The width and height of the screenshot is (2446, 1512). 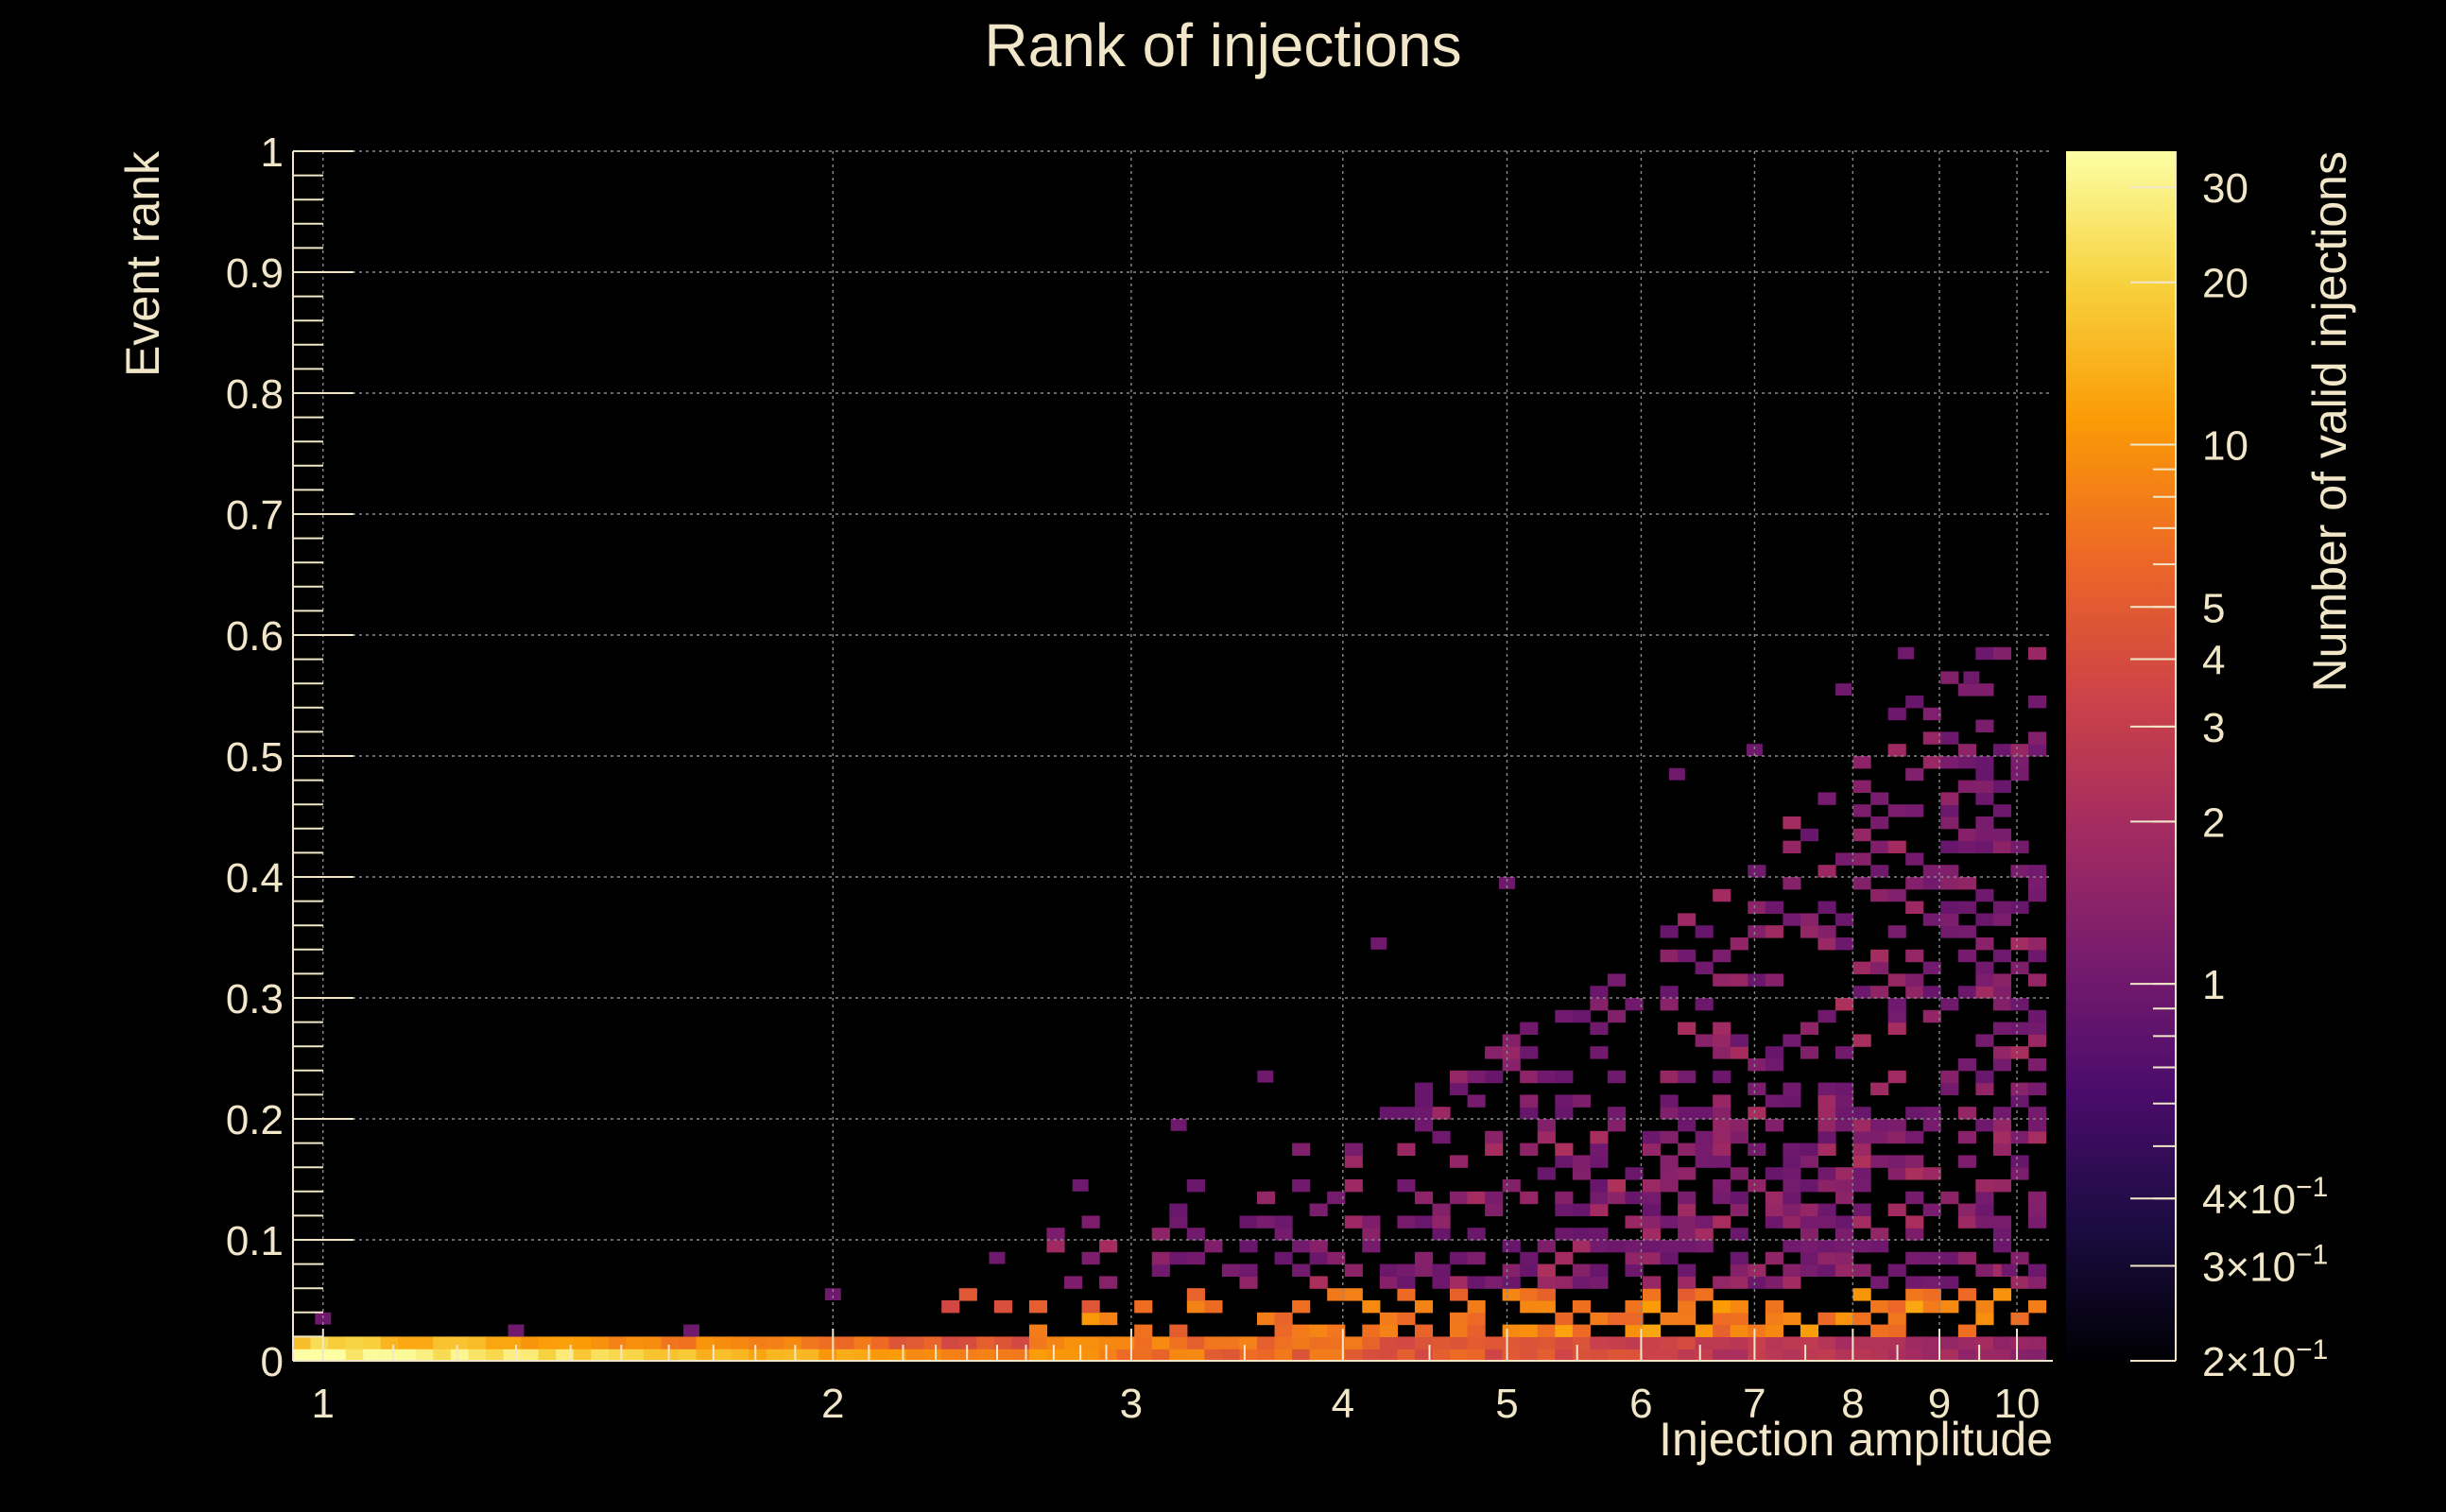 I want to click on colorbar-tick-label: 4, so click(x=2213, y=661).